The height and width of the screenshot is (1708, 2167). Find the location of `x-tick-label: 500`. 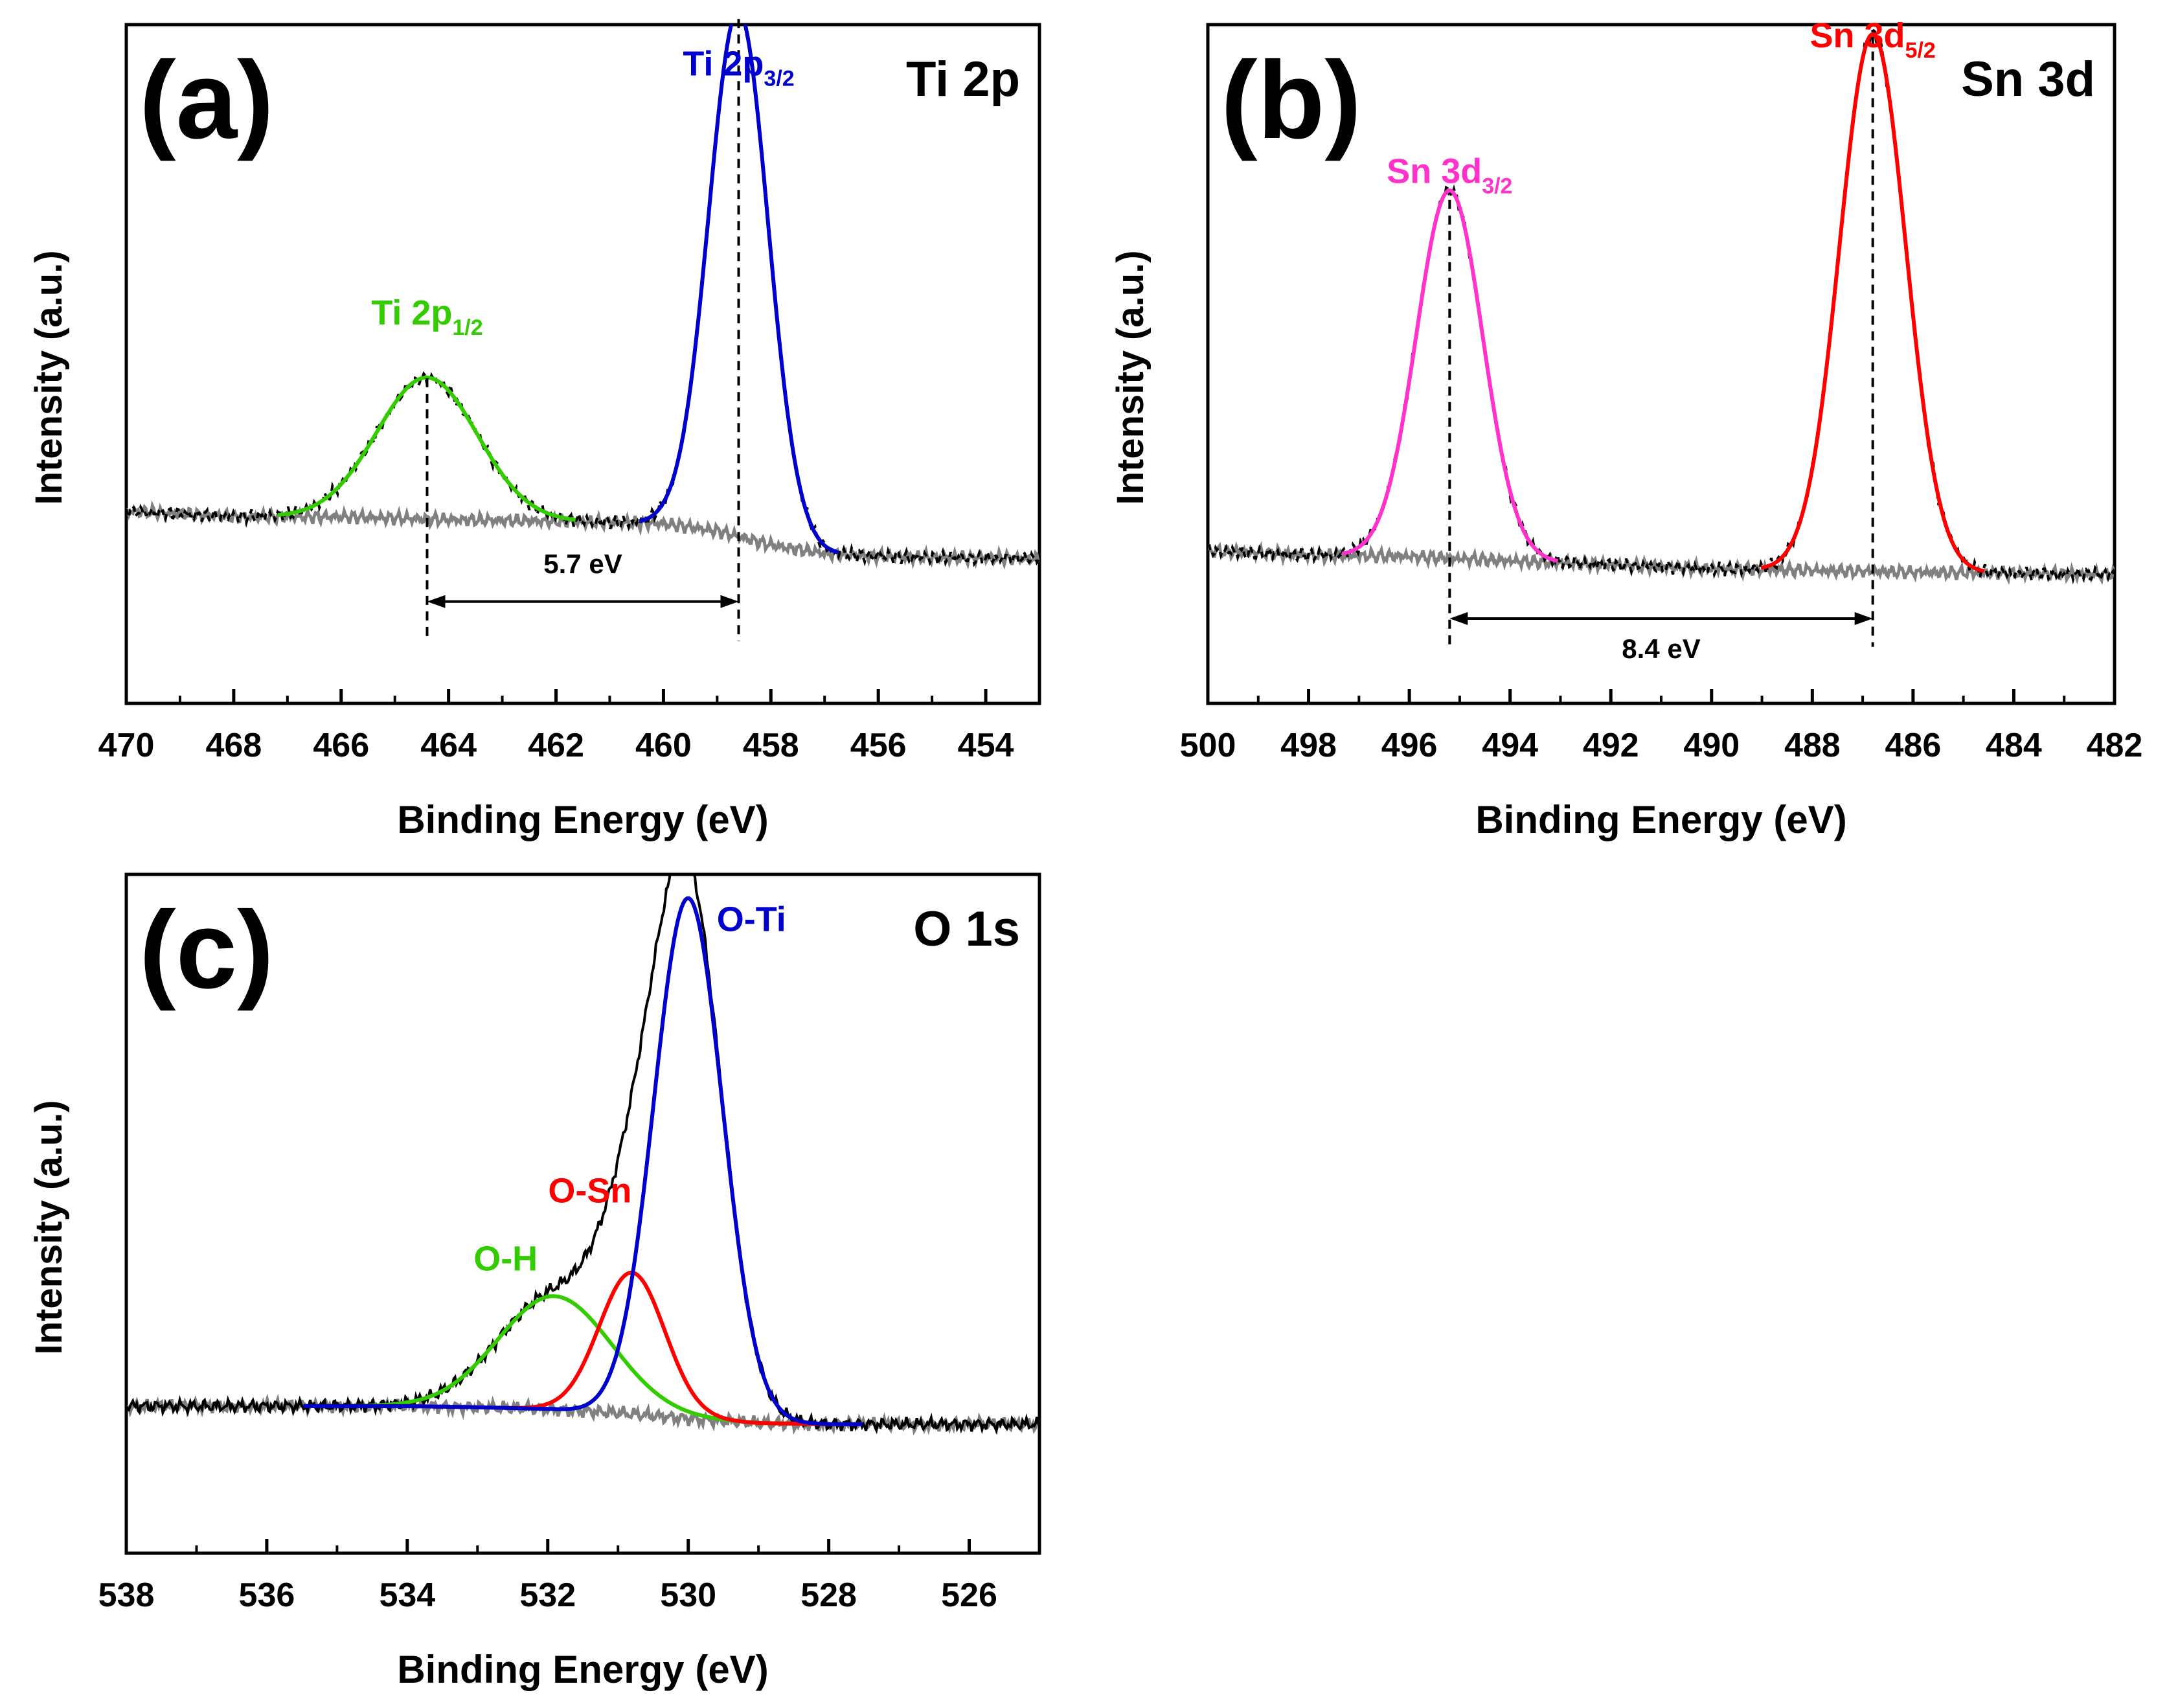

x-tick-label: 500 is located at coordinates (1208, 745).